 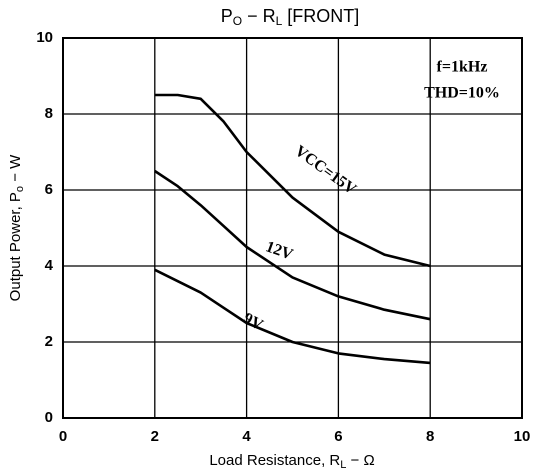 I want to click on y-tick-label: 0, so click(x=49, y=417).